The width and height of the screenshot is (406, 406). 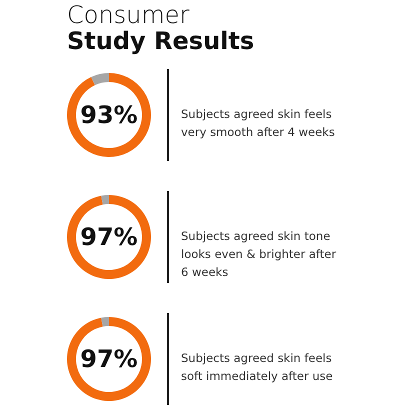 What do you see at coordinates (160, 41) in the screenshot?
I see `chart-subtitle: Study Results` at bounding box center [160, 41].